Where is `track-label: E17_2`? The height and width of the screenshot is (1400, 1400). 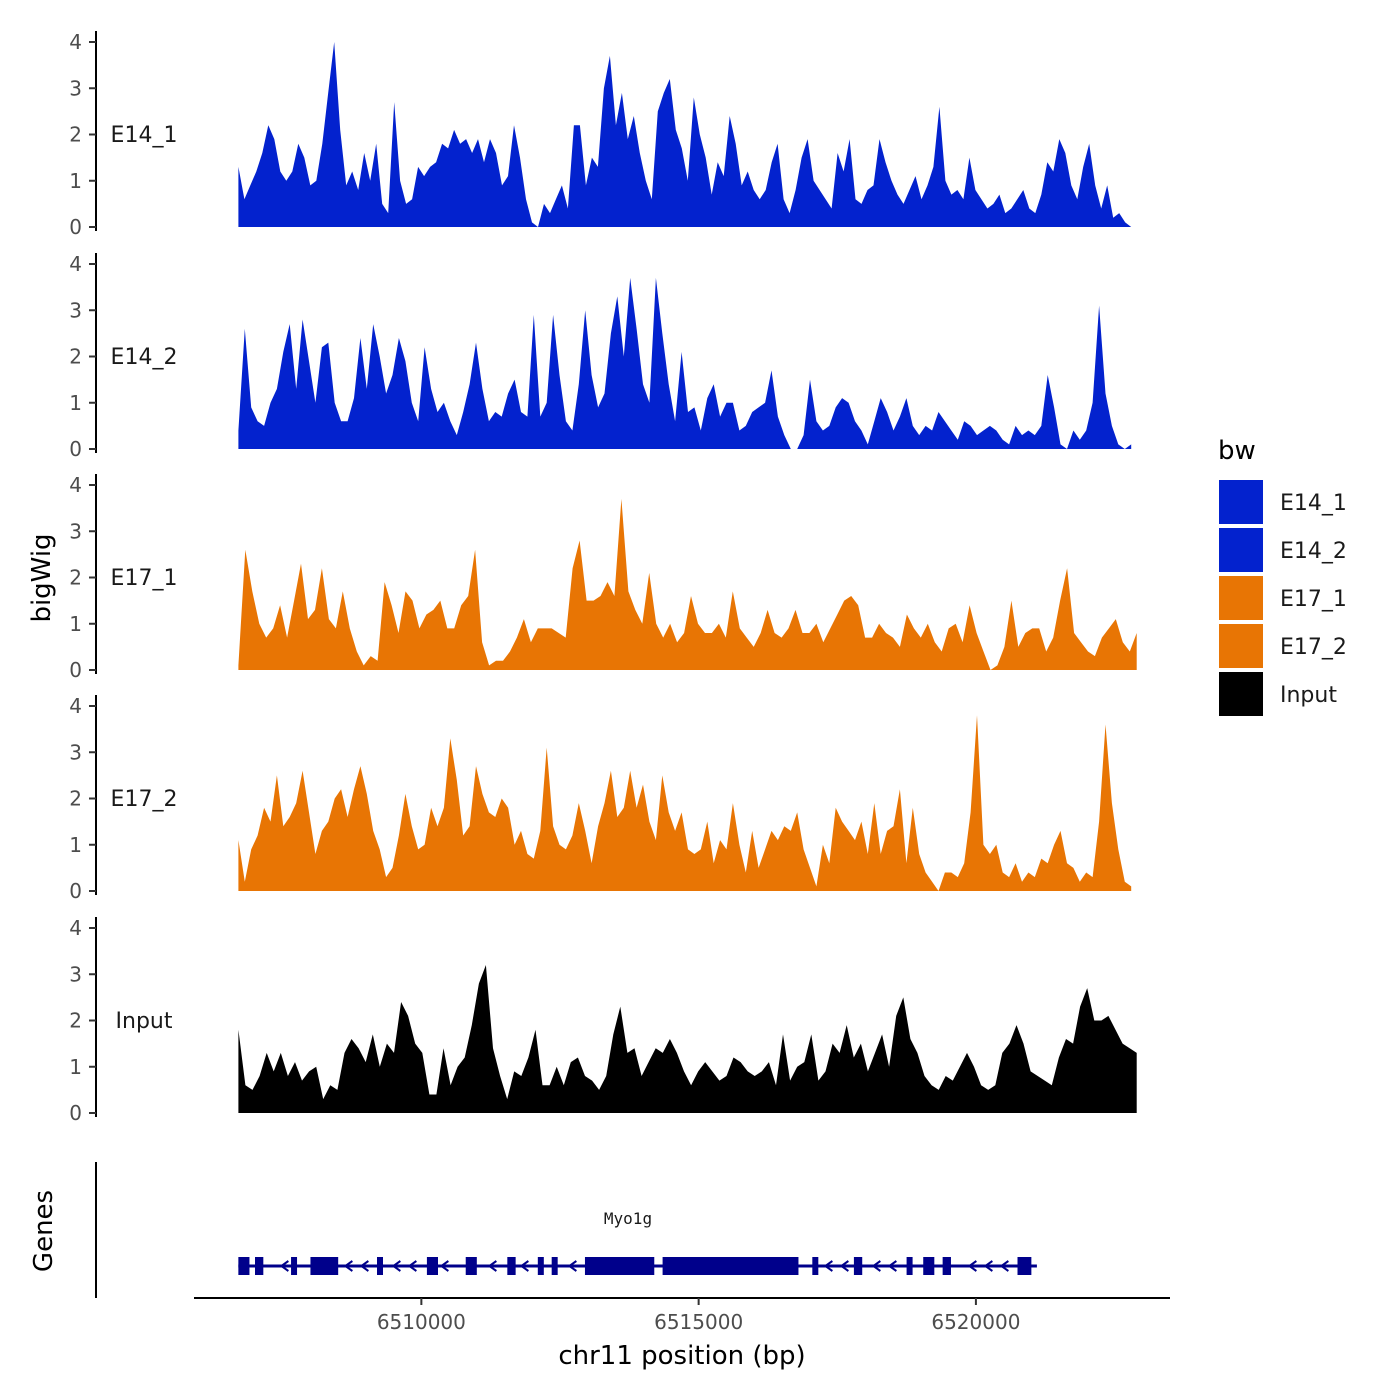
track-label: E17_2 is located at coordinates (144, 799).